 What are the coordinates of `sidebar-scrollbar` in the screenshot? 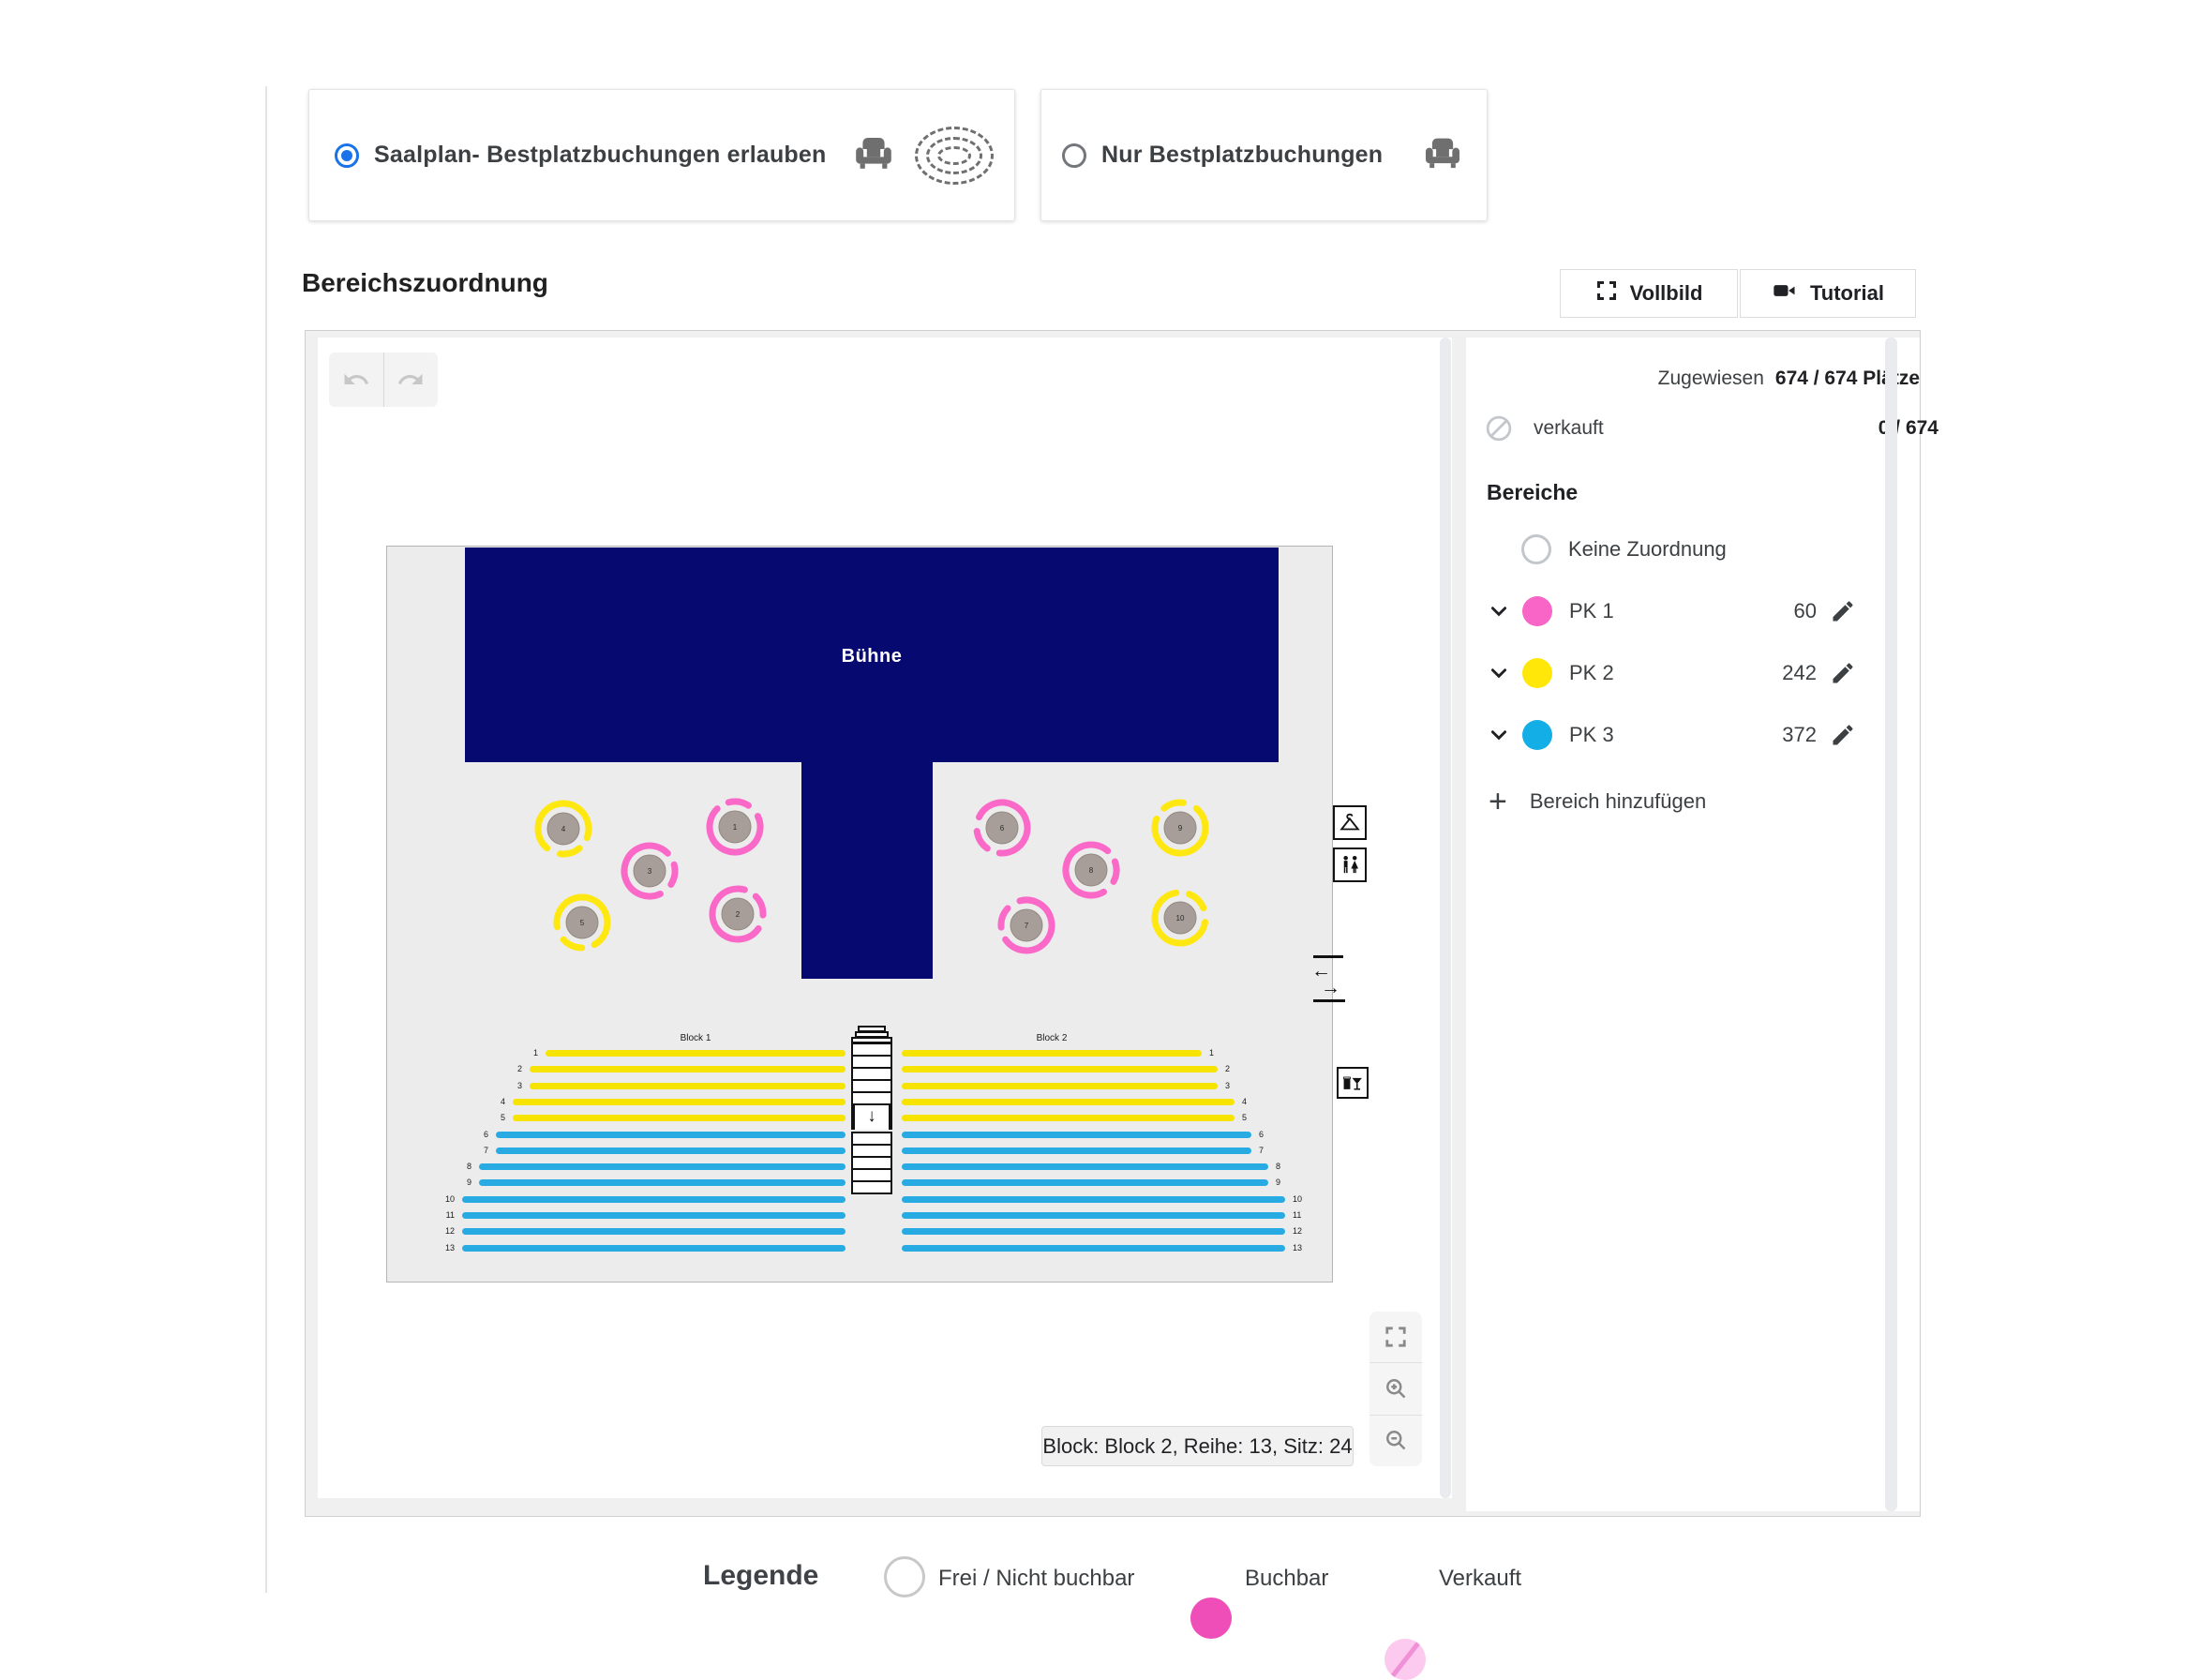 It's located at (1891, 924).